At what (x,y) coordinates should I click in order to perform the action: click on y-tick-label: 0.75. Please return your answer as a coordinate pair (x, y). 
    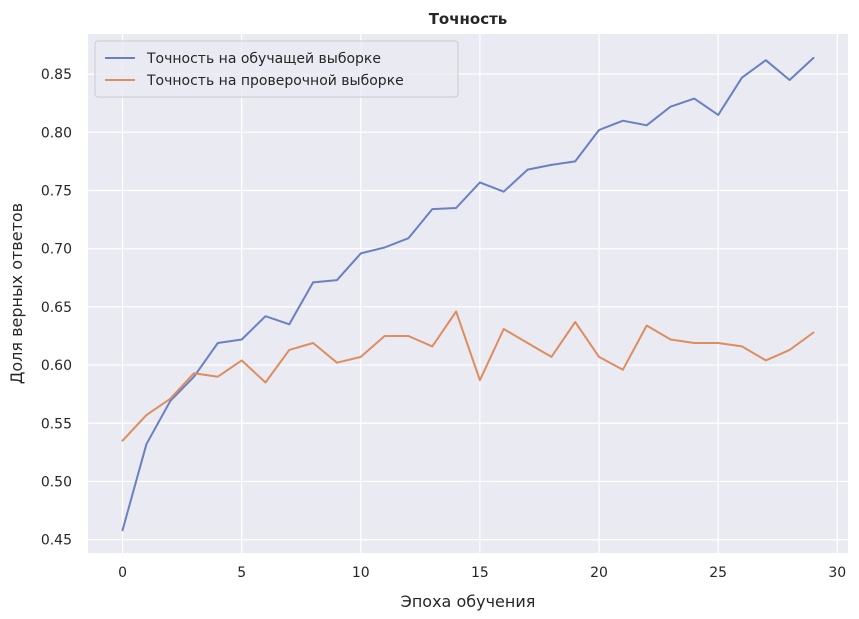
    Looking at the image, I should click on (56, 192).